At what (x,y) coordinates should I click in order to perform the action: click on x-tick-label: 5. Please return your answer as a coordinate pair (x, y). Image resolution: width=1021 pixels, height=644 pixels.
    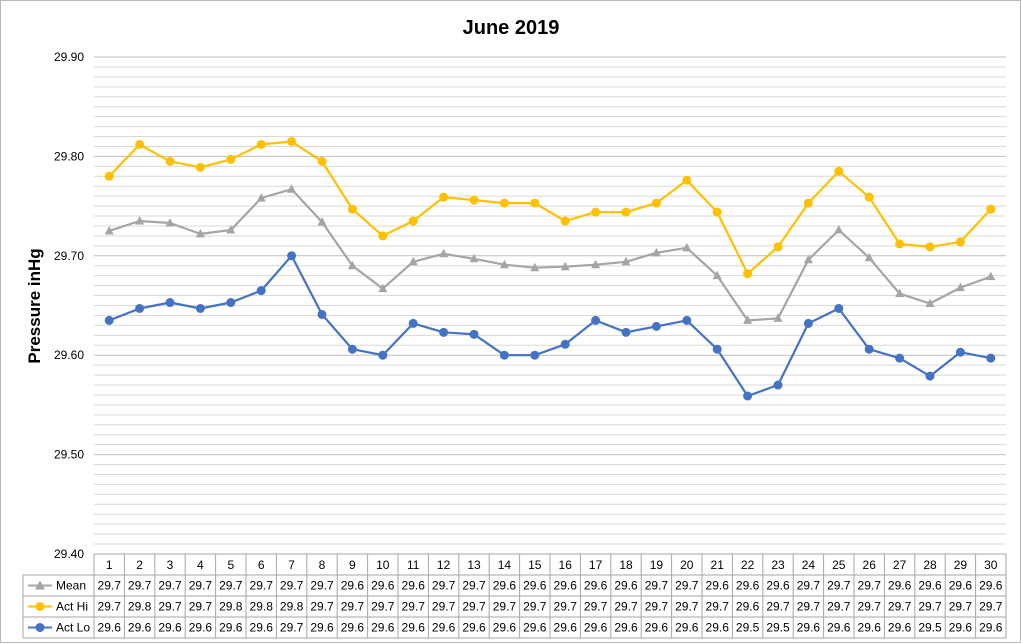
    Looking at the image, I should click on (230, 565).